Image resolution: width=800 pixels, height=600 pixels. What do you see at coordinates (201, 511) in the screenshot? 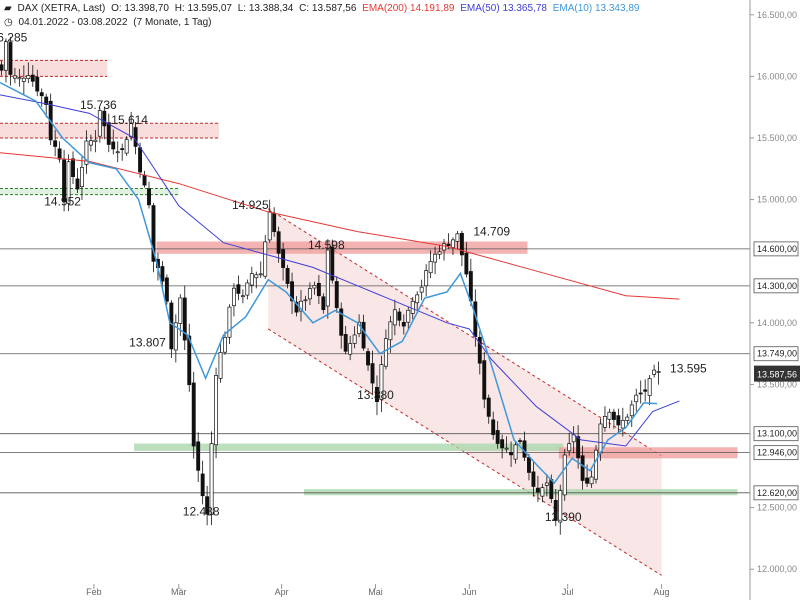
I see `price-annotation: 12.438` at bounding box center [201, 511].